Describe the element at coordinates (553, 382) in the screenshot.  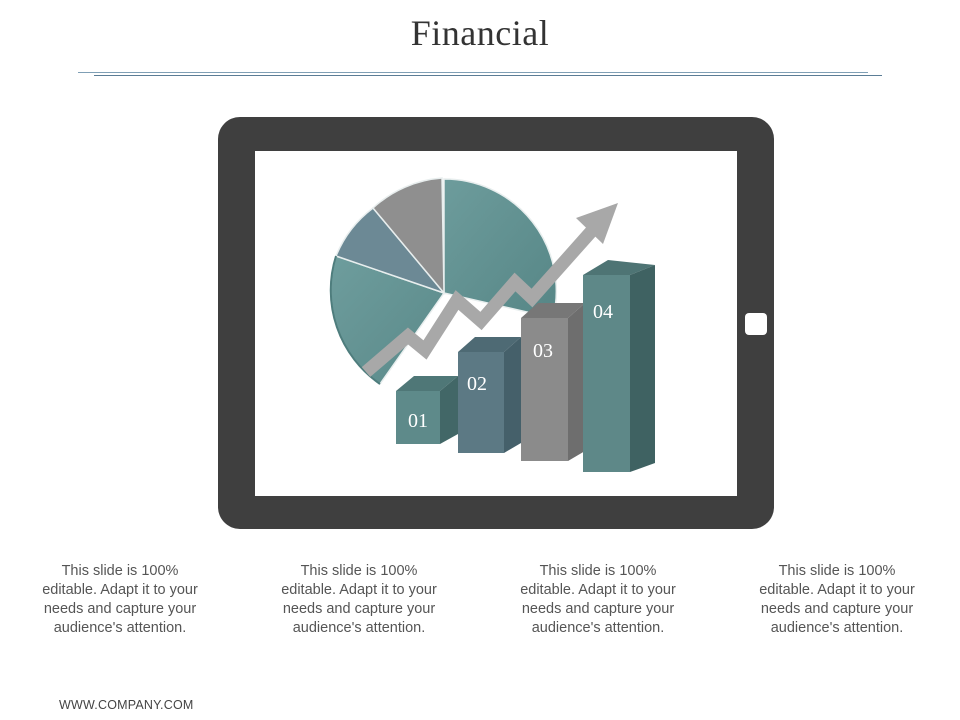
I see `bar-03: 03` at that location.